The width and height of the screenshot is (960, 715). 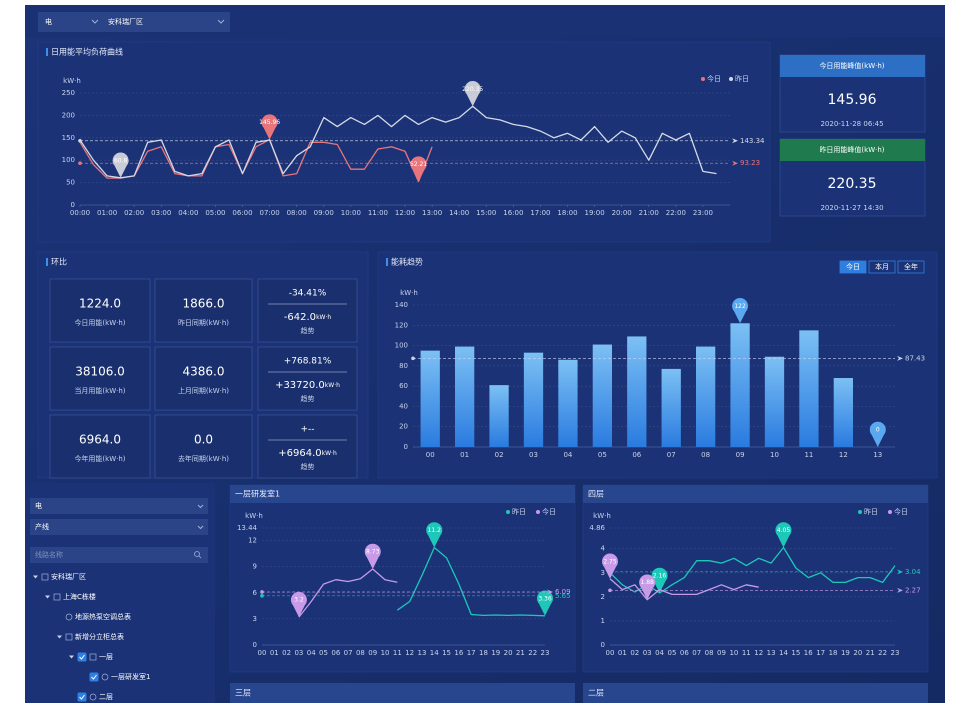 What do you see at coordinates (703, 79) in the screenshot?
I see `legend-dot` at bounding box center [703, 79].